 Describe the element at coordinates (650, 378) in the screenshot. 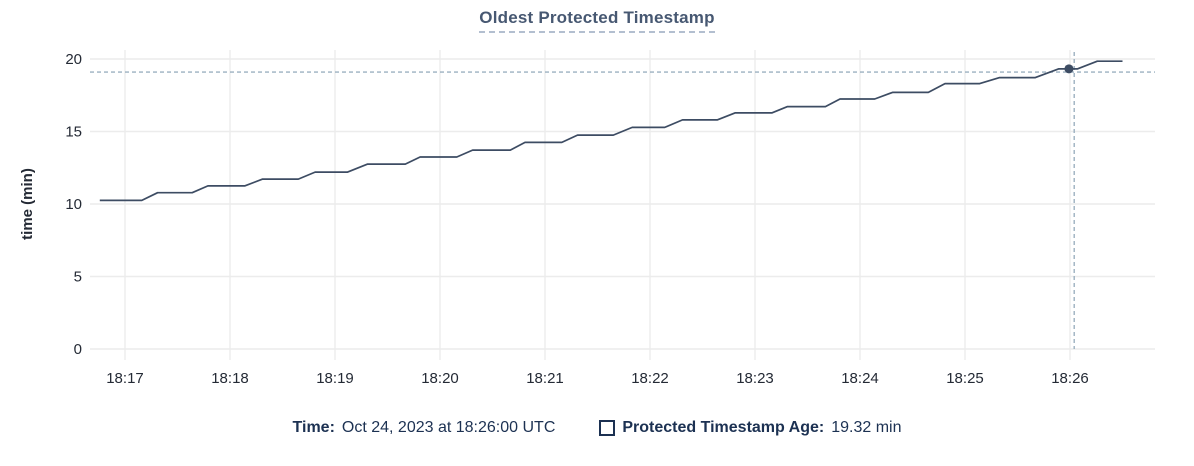

I see `x-tick-label: 18:22` at that location.